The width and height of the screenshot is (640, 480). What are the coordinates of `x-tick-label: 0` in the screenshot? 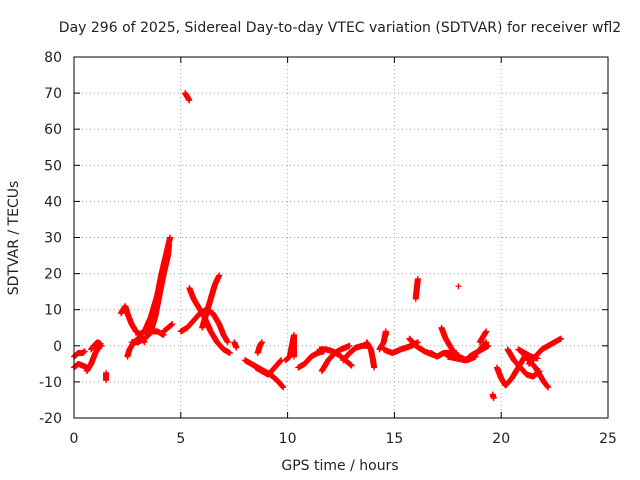 It's located at (74, 439).